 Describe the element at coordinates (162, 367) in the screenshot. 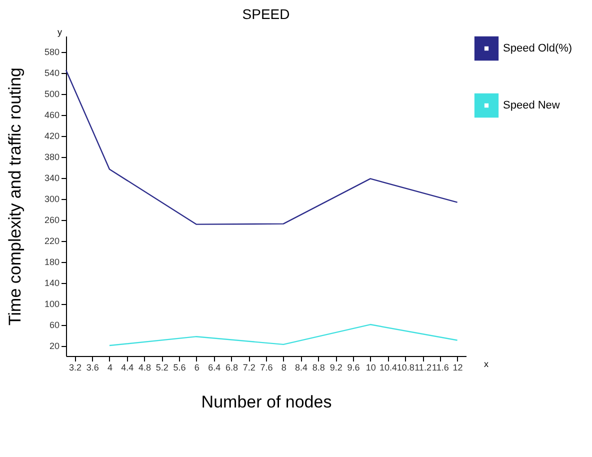

I see `x-tick-label: 5.2` at that location.